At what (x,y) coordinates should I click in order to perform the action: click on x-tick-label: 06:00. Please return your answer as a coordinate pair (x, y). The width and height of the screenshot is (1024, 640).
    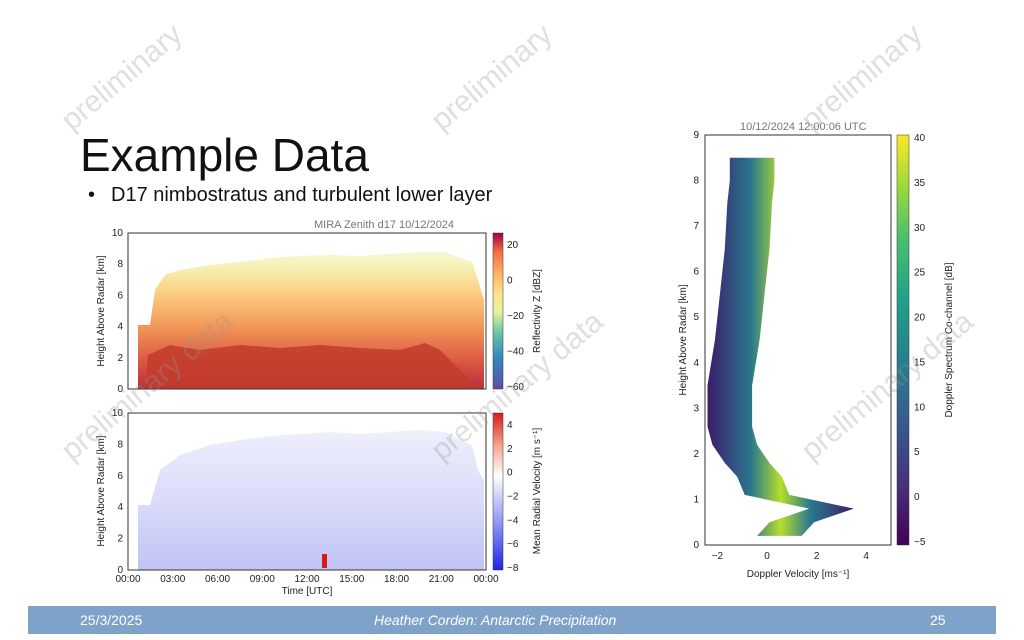
    Looking at the image, I should click on (217, 579).